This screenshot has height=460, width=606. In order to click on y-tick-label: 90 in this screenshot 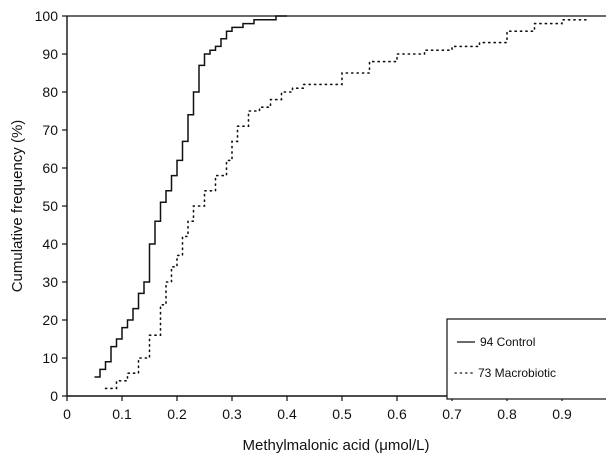, I will do `click(50, 54)`.